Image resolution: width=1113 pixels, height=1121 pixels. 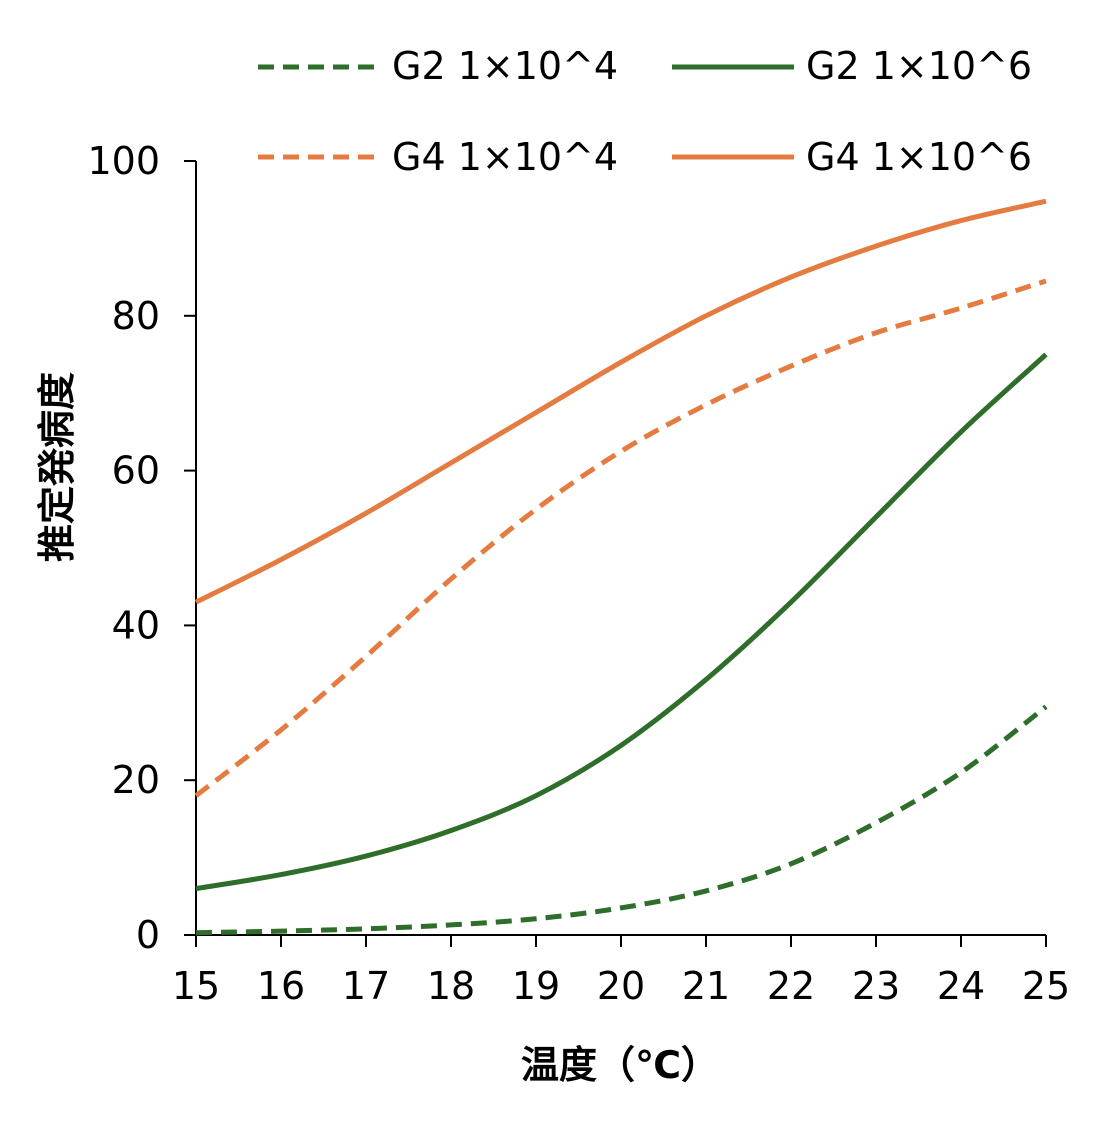 I want to click on legend-label-2: G2 1×10^6, so click(x=919, y=66).